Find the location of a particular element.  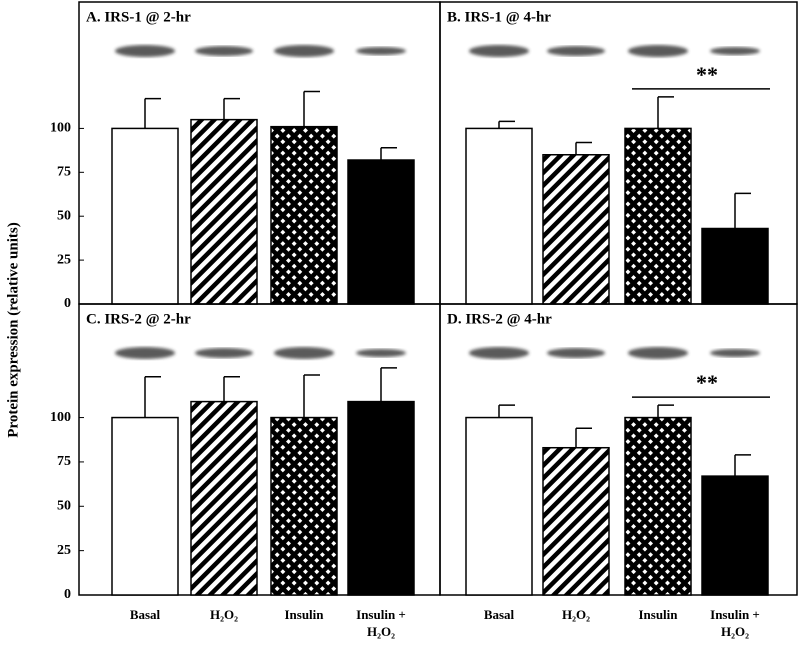

panel-title: A. IRS-1 @ 2-hr is located at coordinates (138, 17).